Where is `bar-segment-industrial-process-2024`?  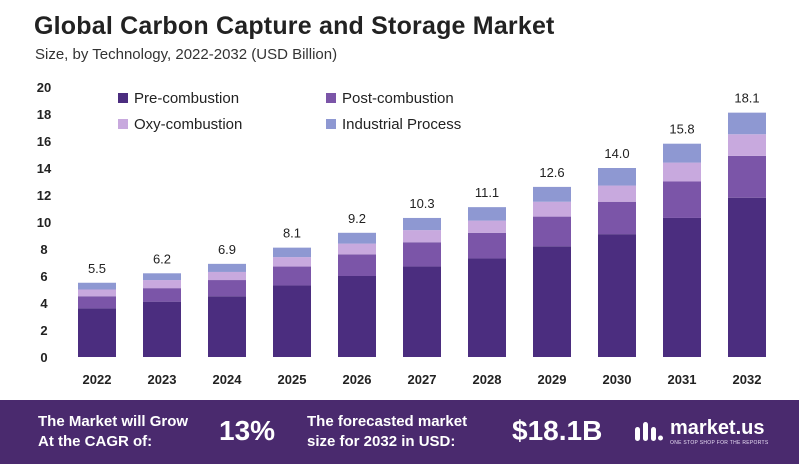 bar-segment-industrial-process-2024 is located at coordinates (227, 267).